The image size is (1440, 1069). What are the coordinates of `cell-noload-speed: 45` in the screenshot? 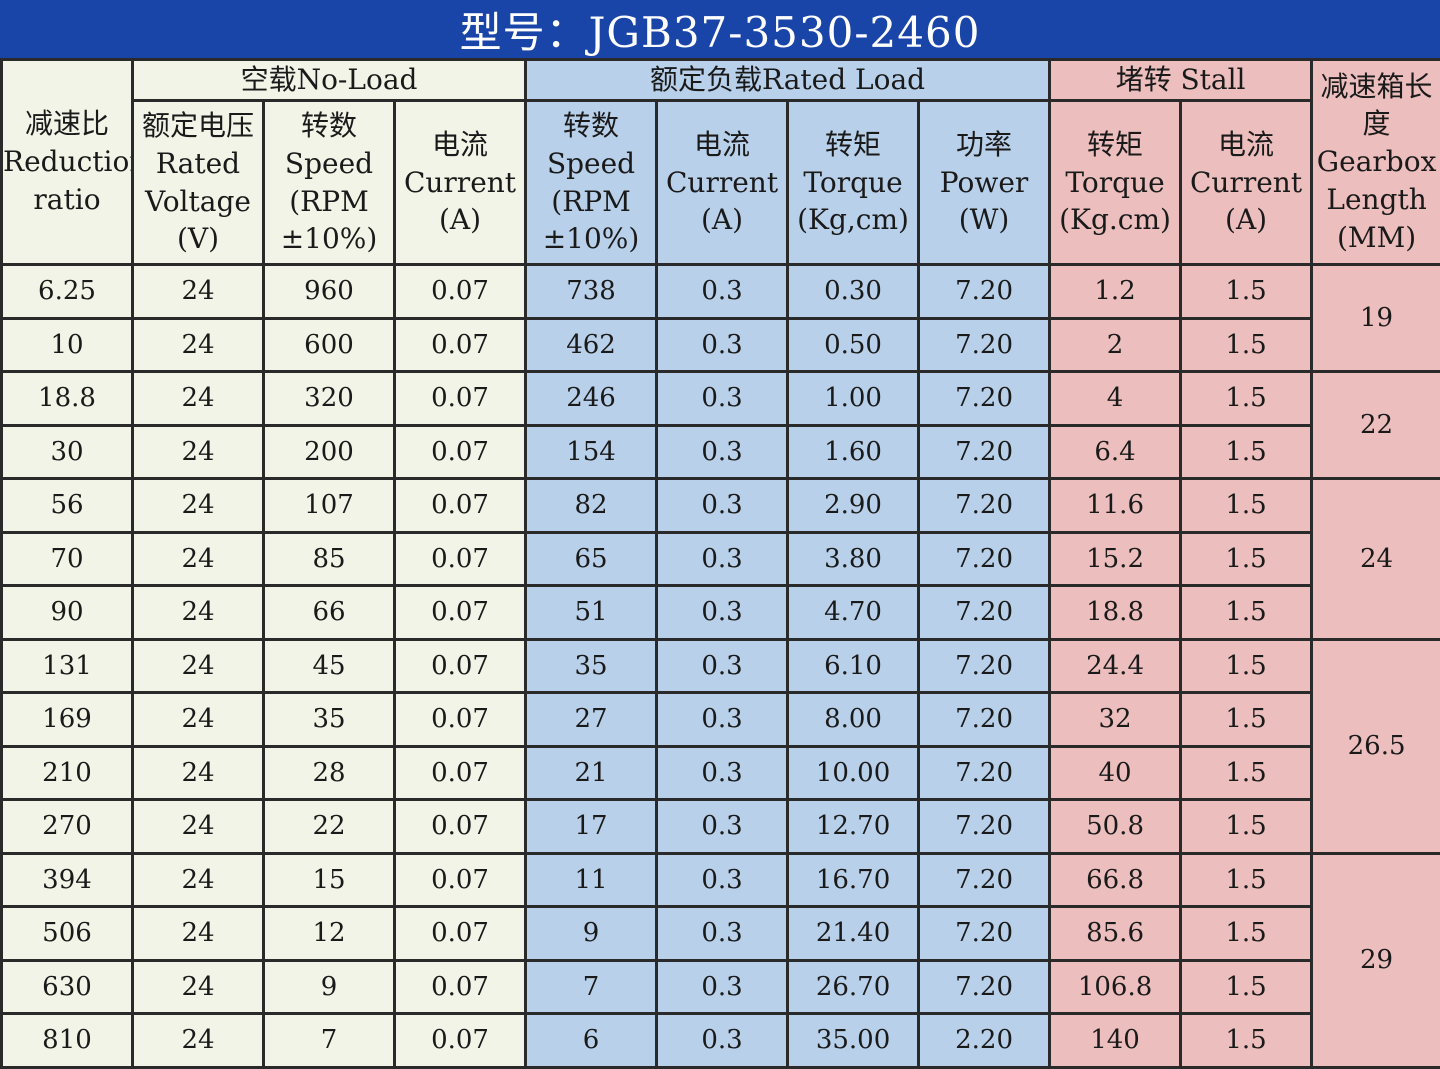 It's located at (329, 666).